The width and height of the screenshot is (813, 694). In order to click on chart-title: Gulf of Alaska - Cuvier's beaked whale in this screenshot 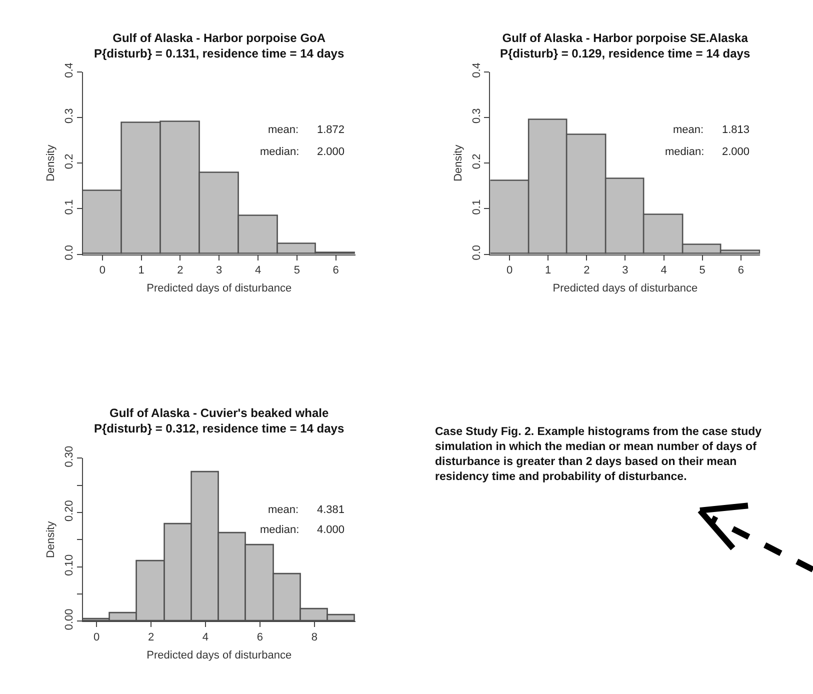, I will do `click(219, 413)`.